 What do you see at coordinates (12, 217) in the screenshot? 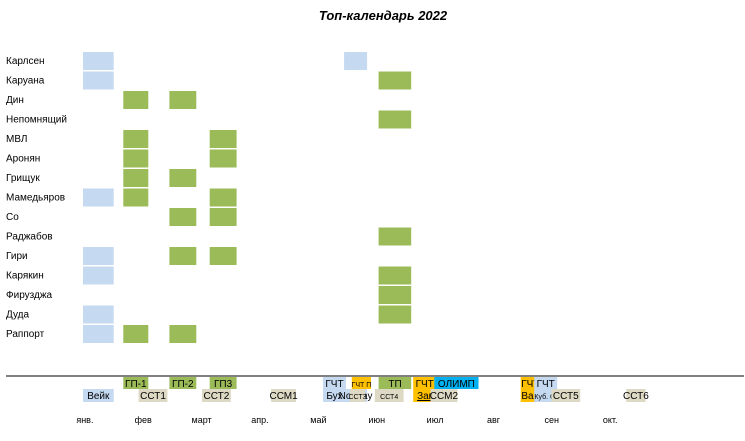
I see `player-name-со: Со` at bounding box center [12, 217].